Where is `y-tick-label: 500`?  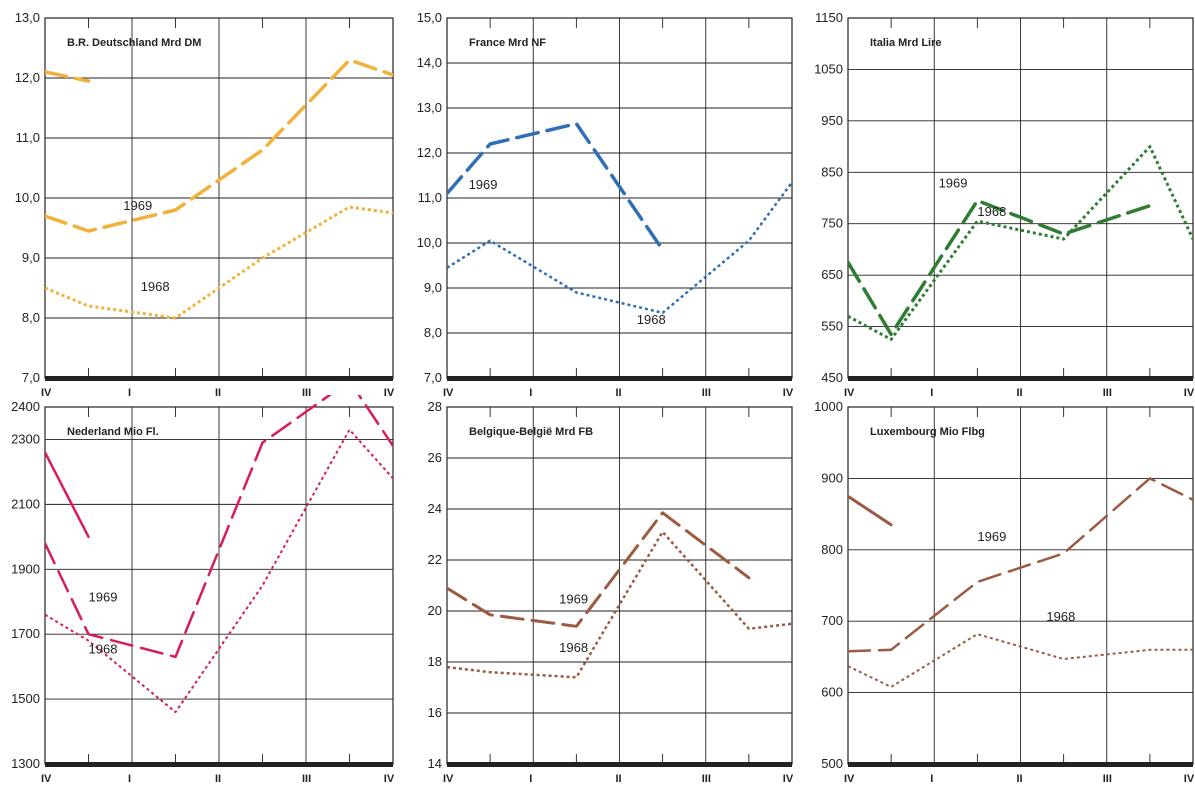 y-tick-label: 500 is located at coordinates (832, 763).